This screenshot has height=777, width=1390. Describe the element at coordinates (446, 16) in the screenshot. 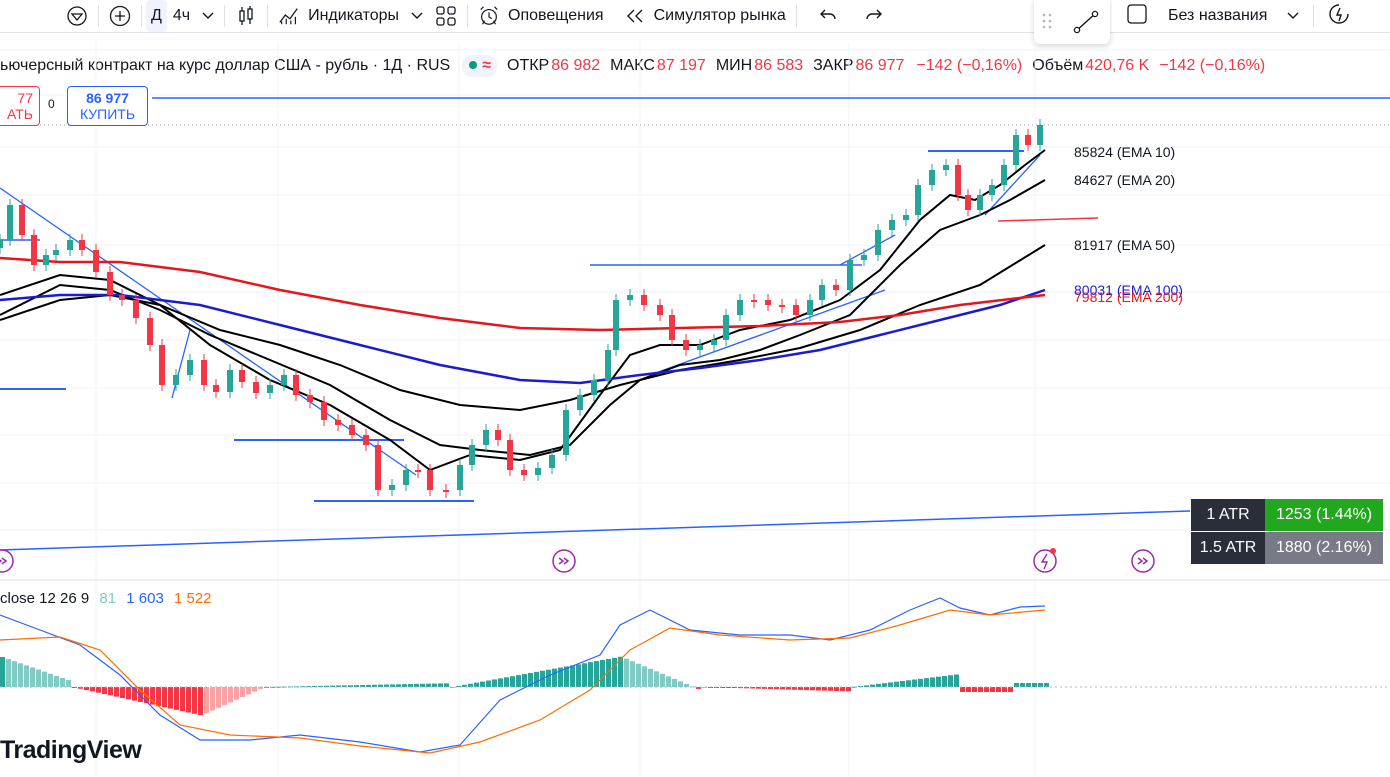

I see `templates-button` at that location.